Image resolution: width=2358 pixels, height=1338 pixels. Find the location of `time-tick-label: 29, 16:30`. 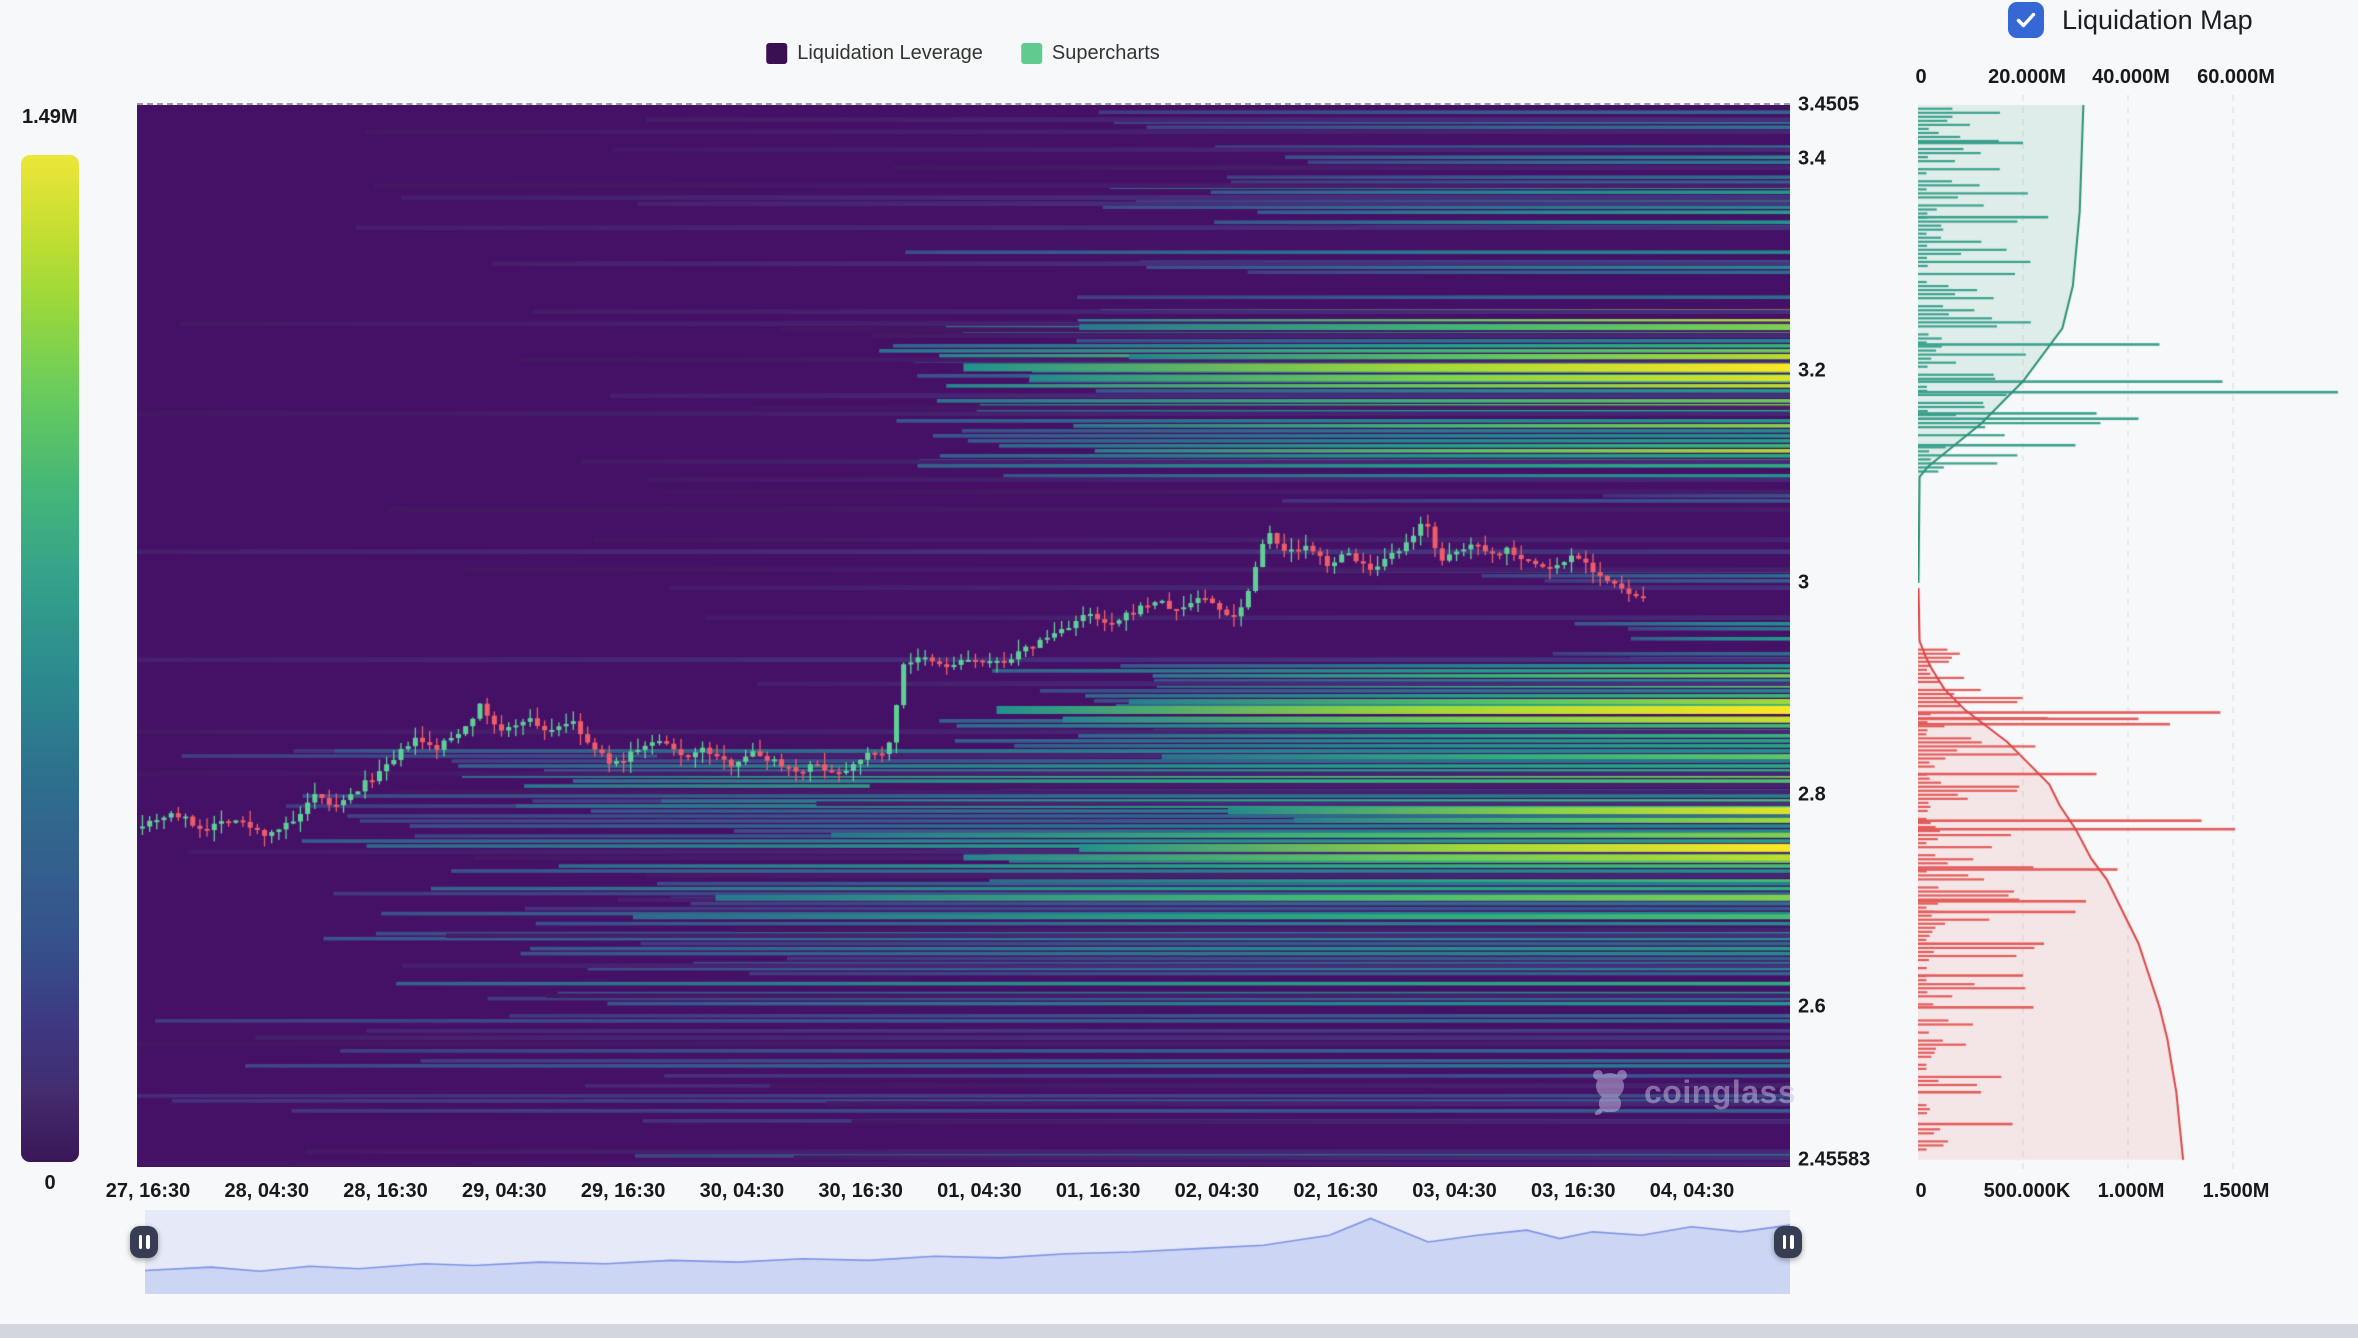

time-tick-label: 29, 16:30 is located at coordinates (623, 1191).